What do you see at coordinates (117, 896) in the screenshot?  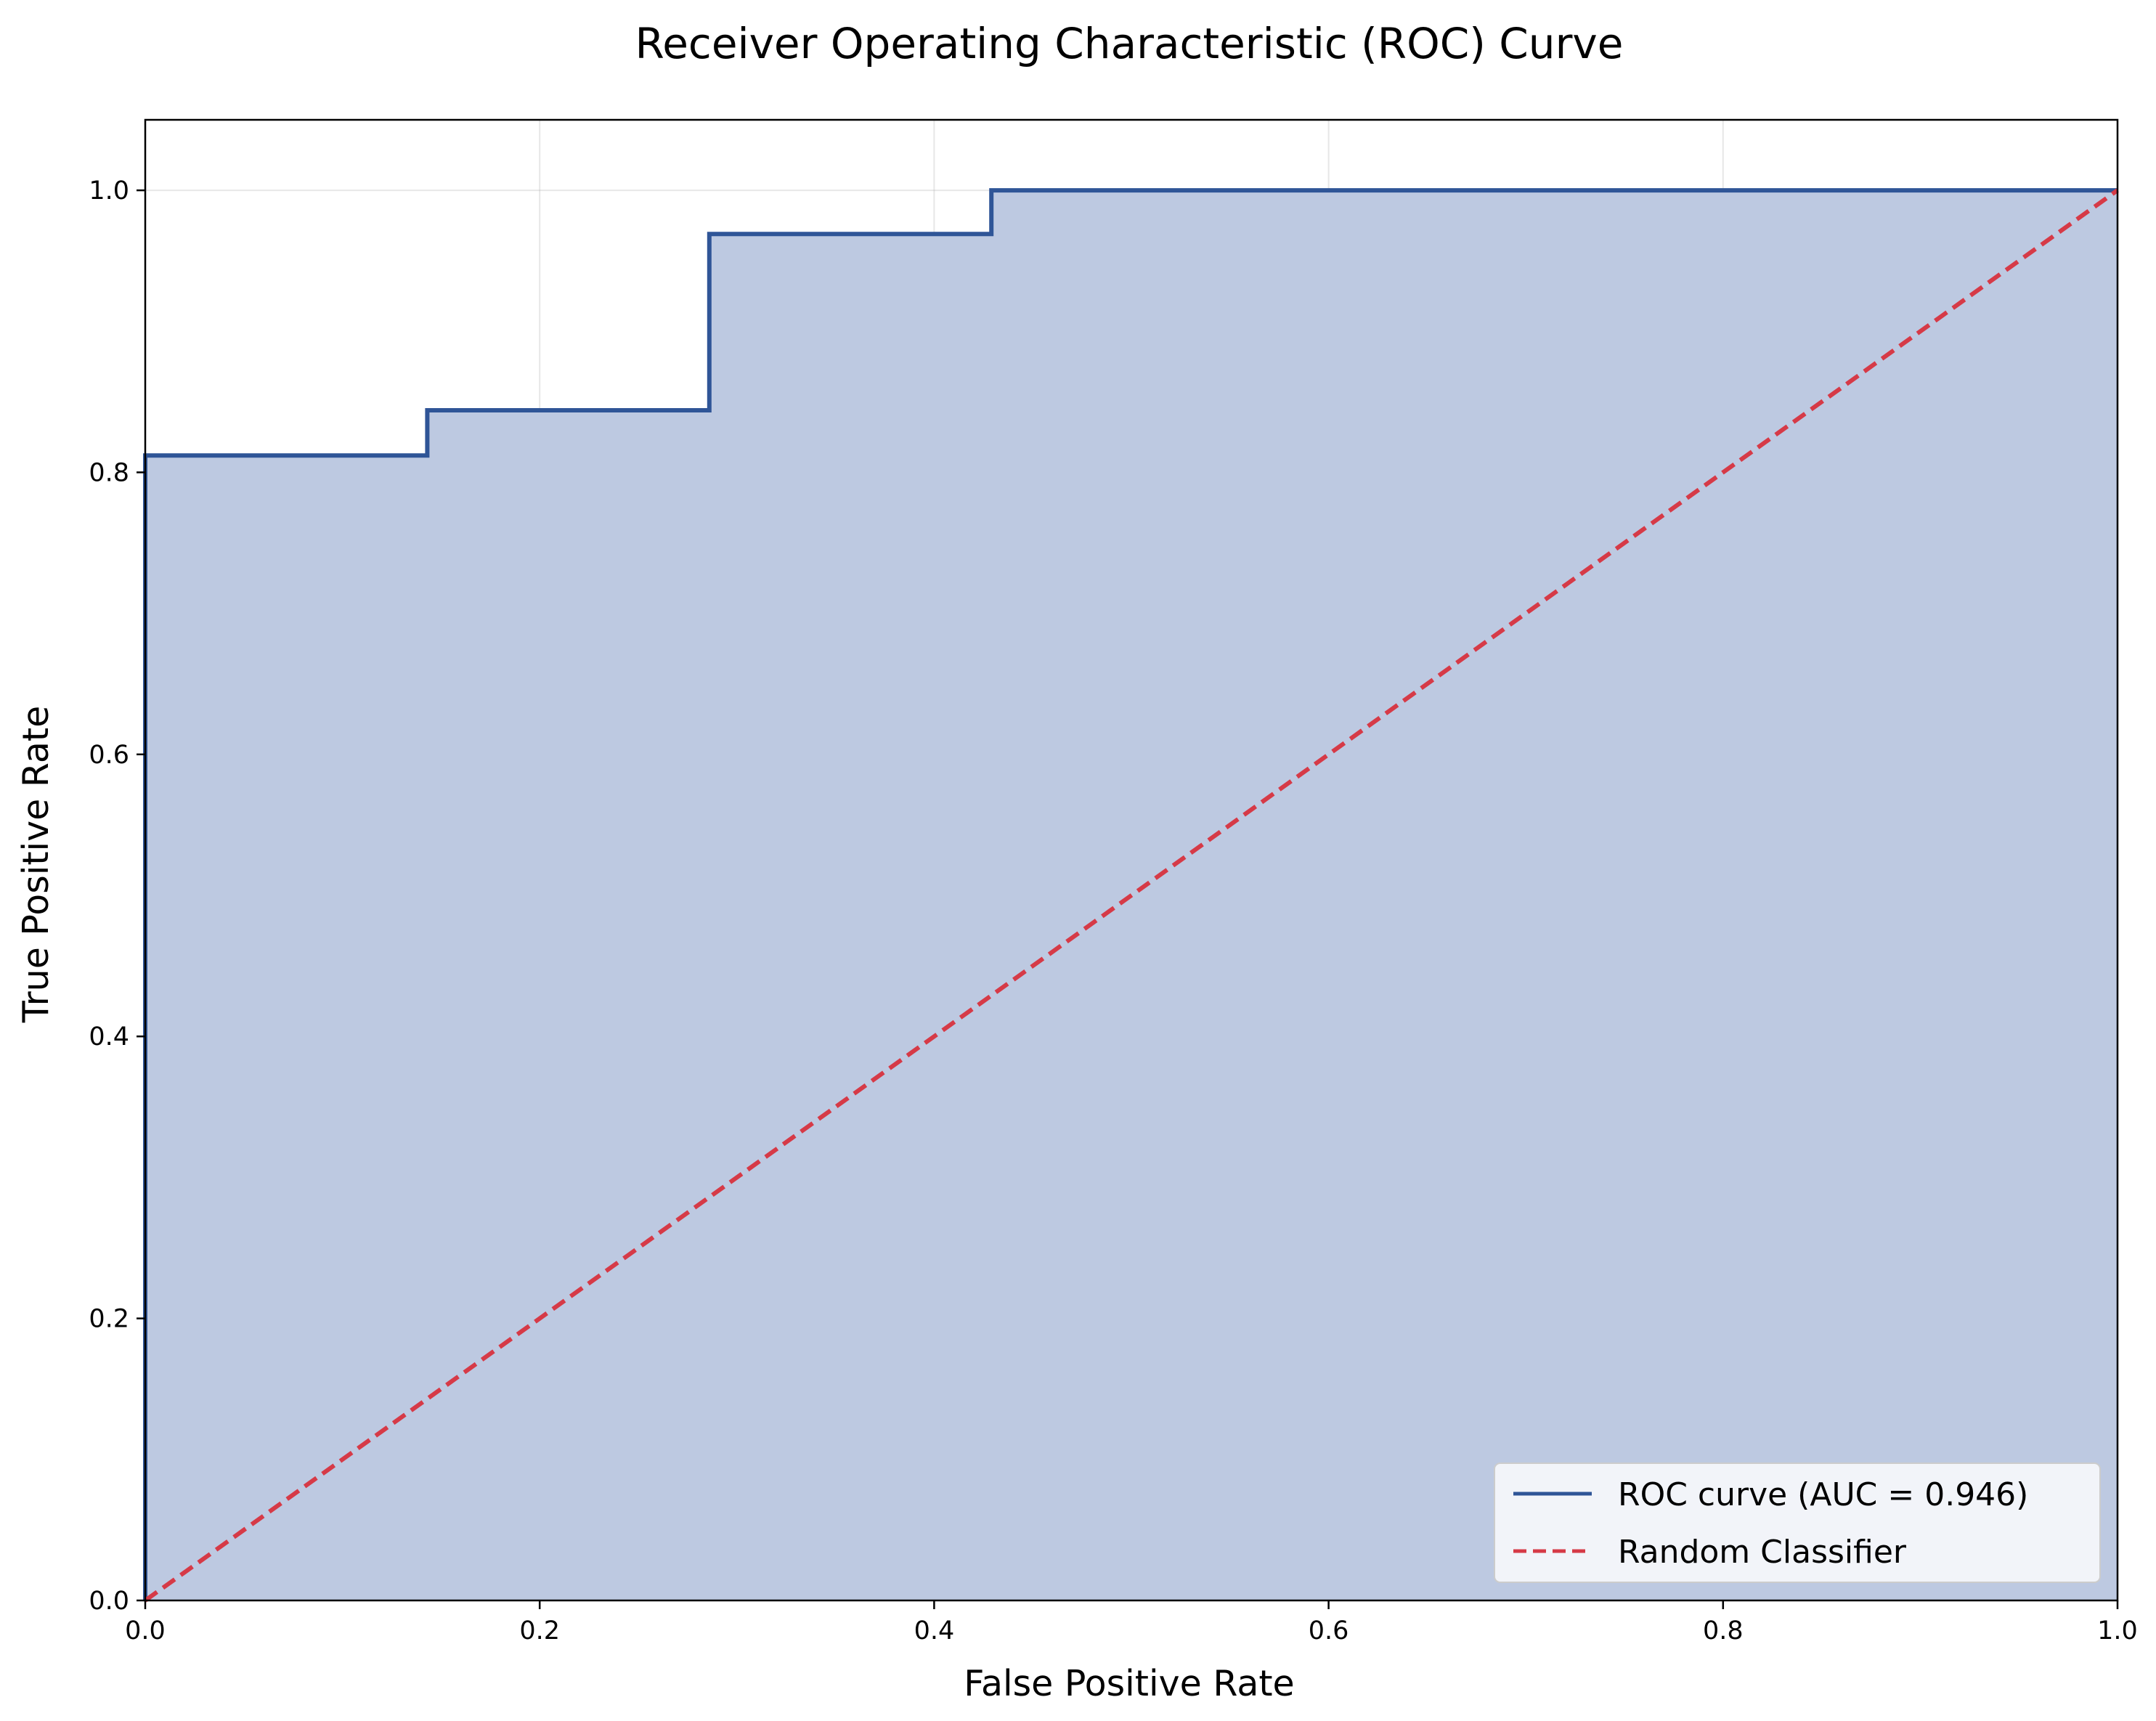 I see `y-axis-ticks: 0.0 0.2 0.4 0.6 0.8 1.0` at bounding box center [117, 896].